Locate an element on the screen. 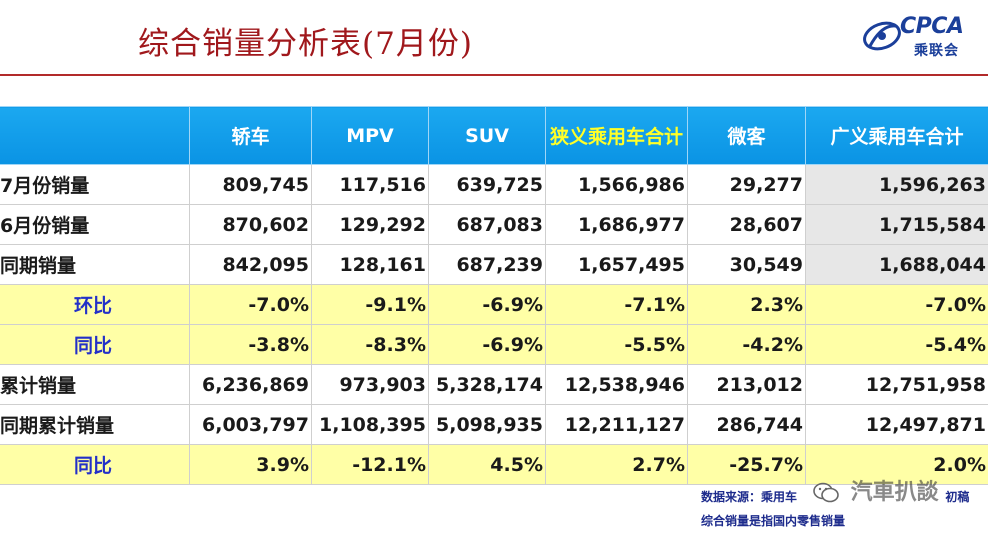 The height and width of the screenshot is (536, 988). table-row-ratio: 同比 3.9% -12.1% 4.5% 2.7% -25.7% 2.0% is located at coordinates (494, 464).